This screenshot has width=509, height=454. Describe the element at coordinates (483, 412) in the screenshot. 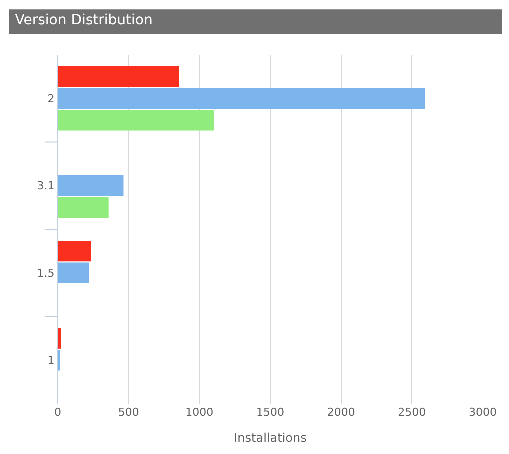

I see `x-tick-label: 3000` at that location.